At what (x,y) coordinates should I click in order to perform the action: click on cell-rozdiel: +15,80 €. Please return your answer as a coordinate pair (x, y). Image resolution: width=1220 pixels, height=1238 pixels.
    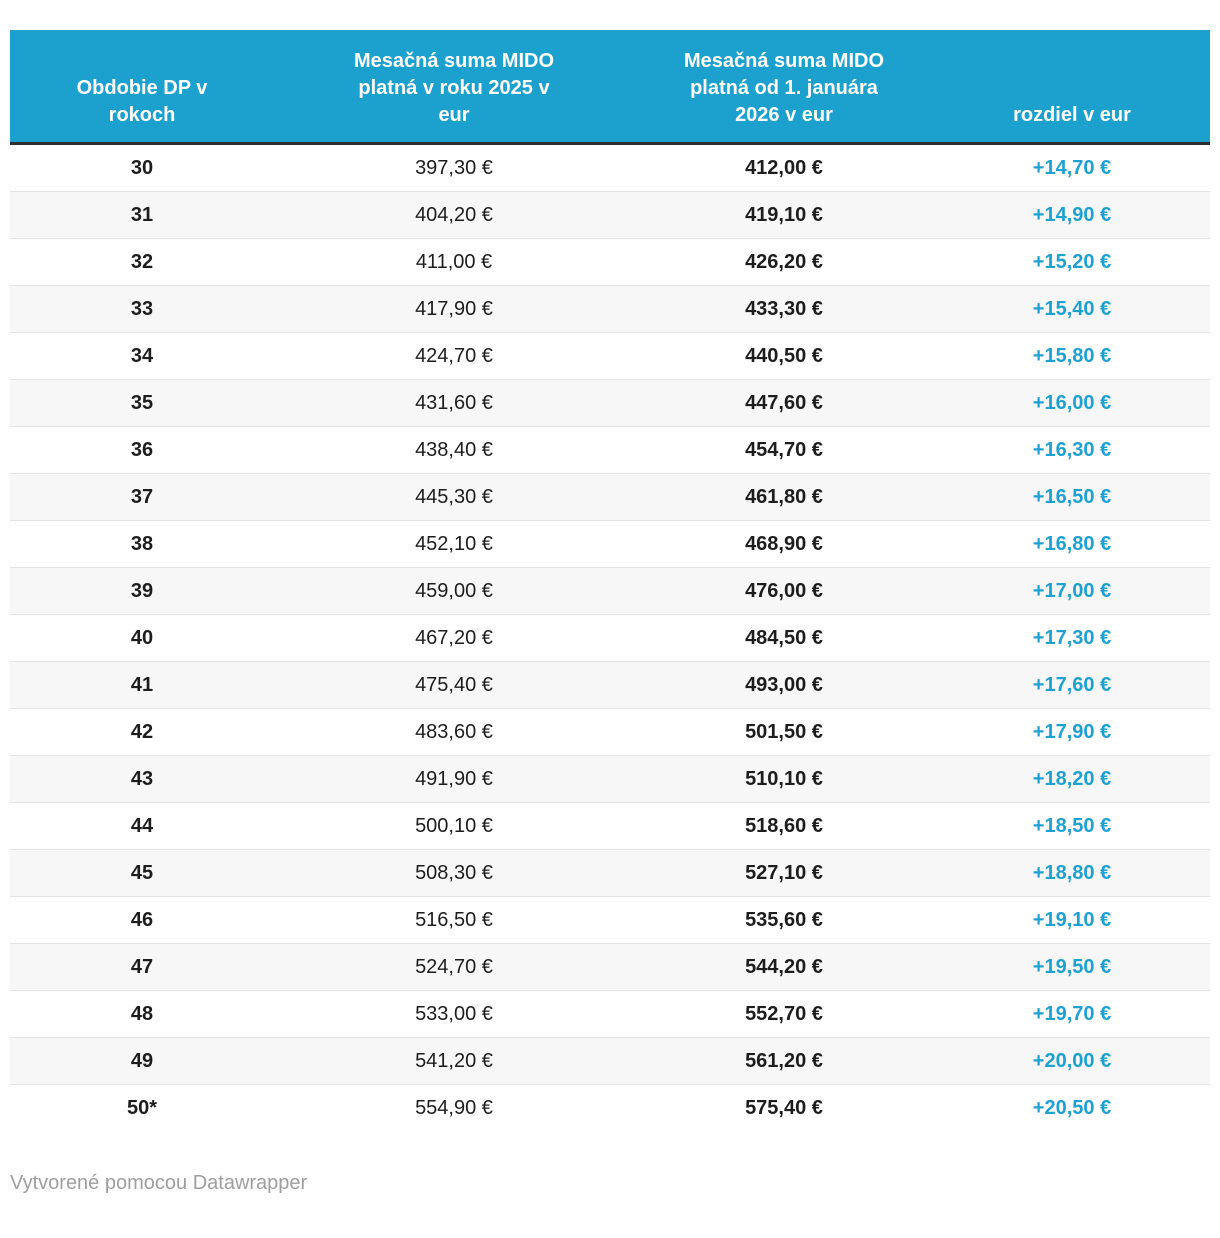
    Looking at the image, I should click on (1072, 356).